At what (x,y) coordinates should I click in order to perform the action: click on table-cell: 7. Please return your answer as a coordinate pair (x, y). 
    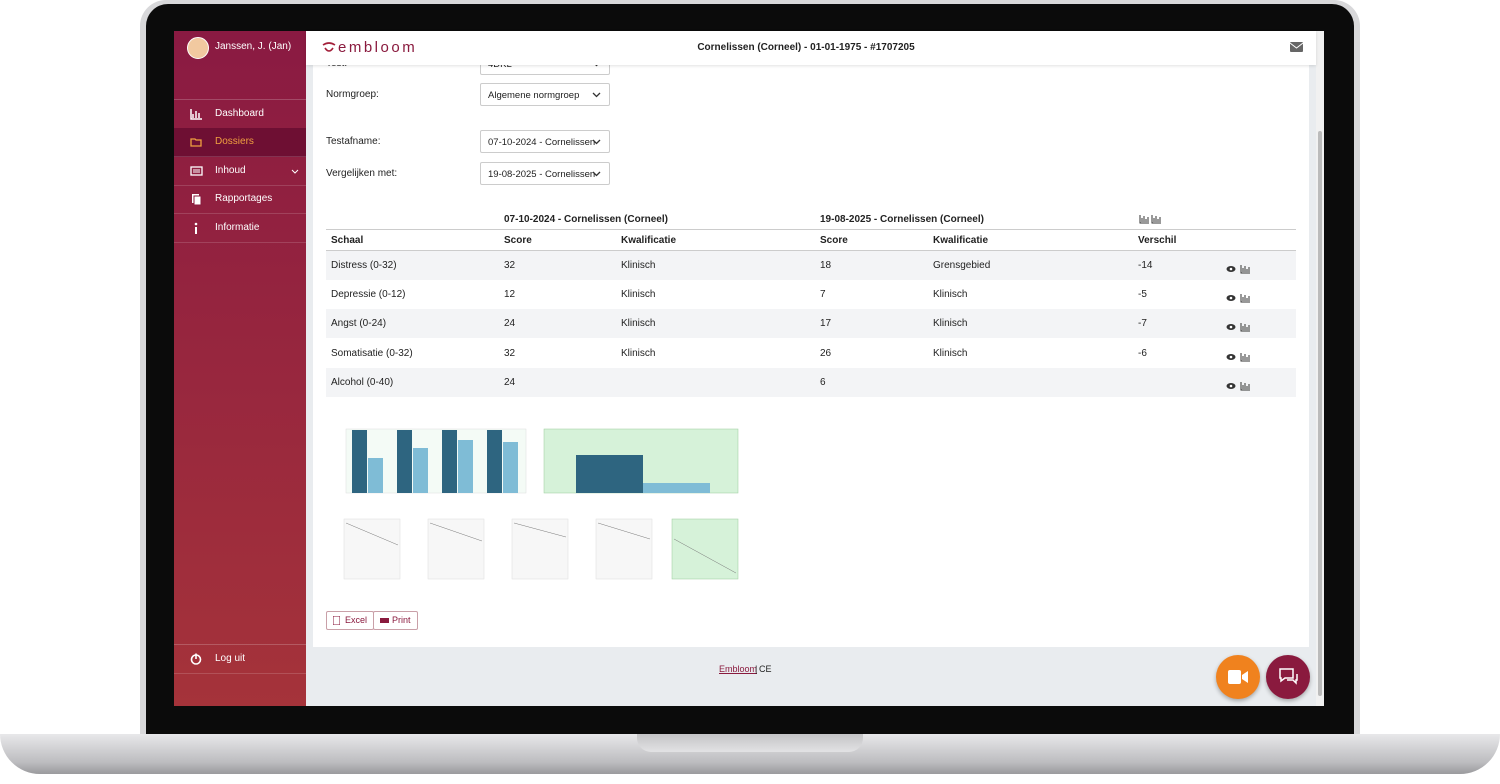
    Looking at the image, I should click on (823, 295).